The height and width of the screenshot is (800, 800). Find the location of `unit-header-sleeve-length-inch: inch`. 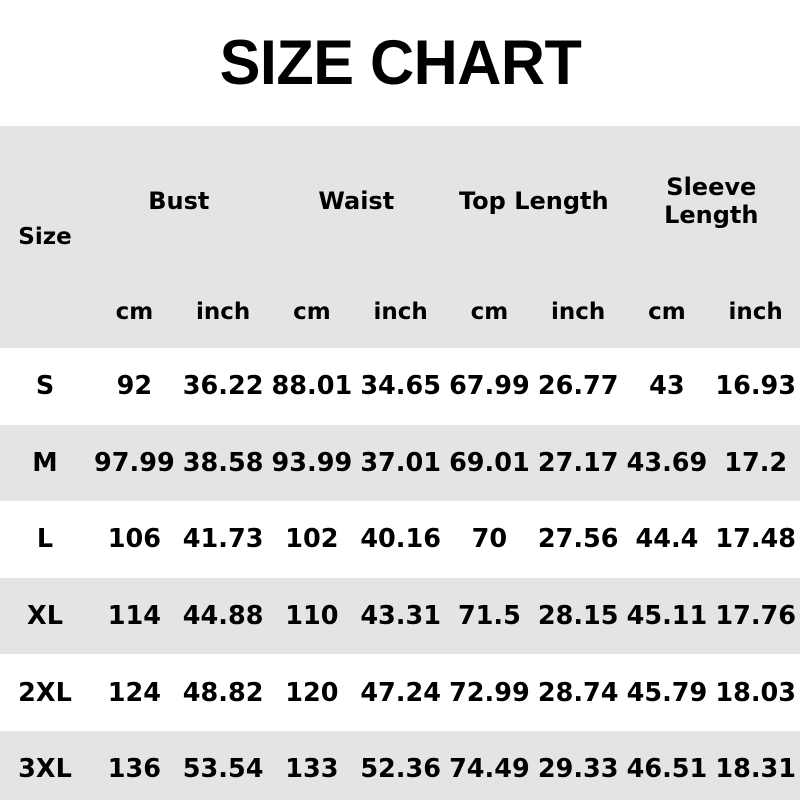

unit-header-sleeve-length-inch: inch is located at coordinates (755, 312).